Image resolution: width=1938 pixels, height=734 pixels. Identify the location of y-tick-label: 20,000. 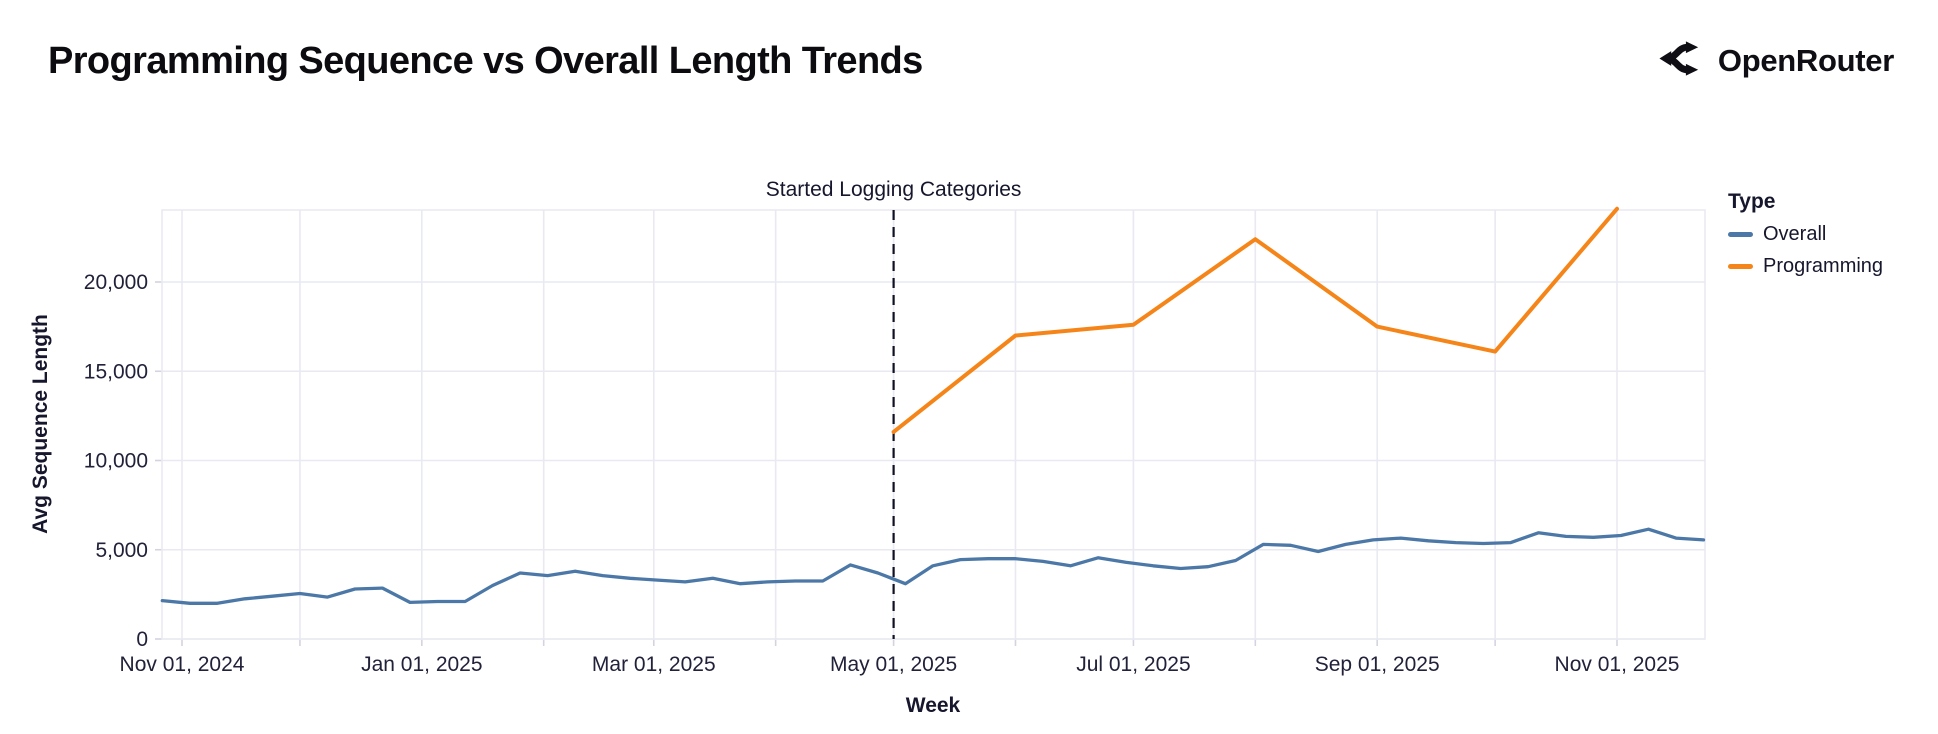
(116, 282).